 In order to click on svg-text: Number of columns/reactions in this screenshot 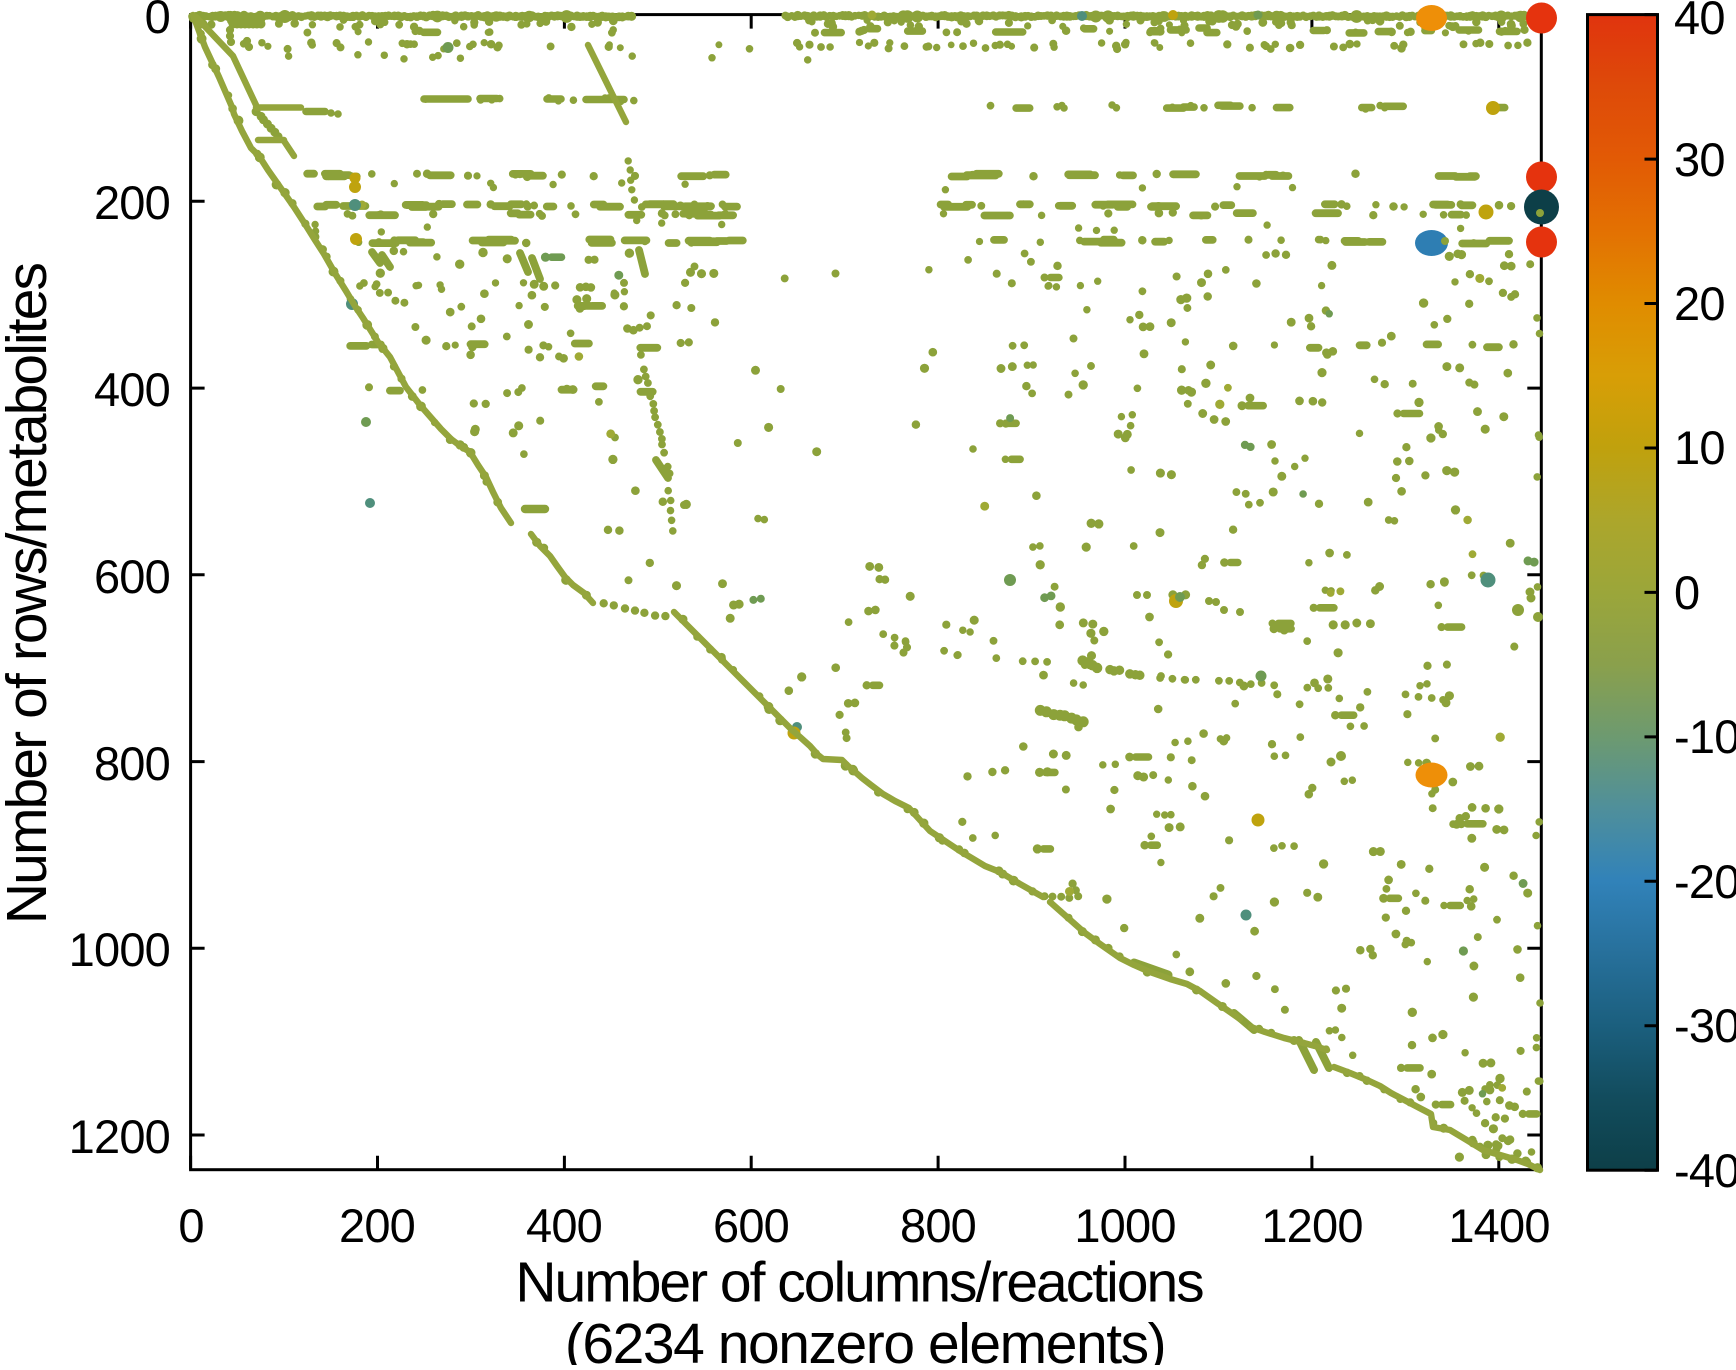, I will do `click(859, 1283)`.